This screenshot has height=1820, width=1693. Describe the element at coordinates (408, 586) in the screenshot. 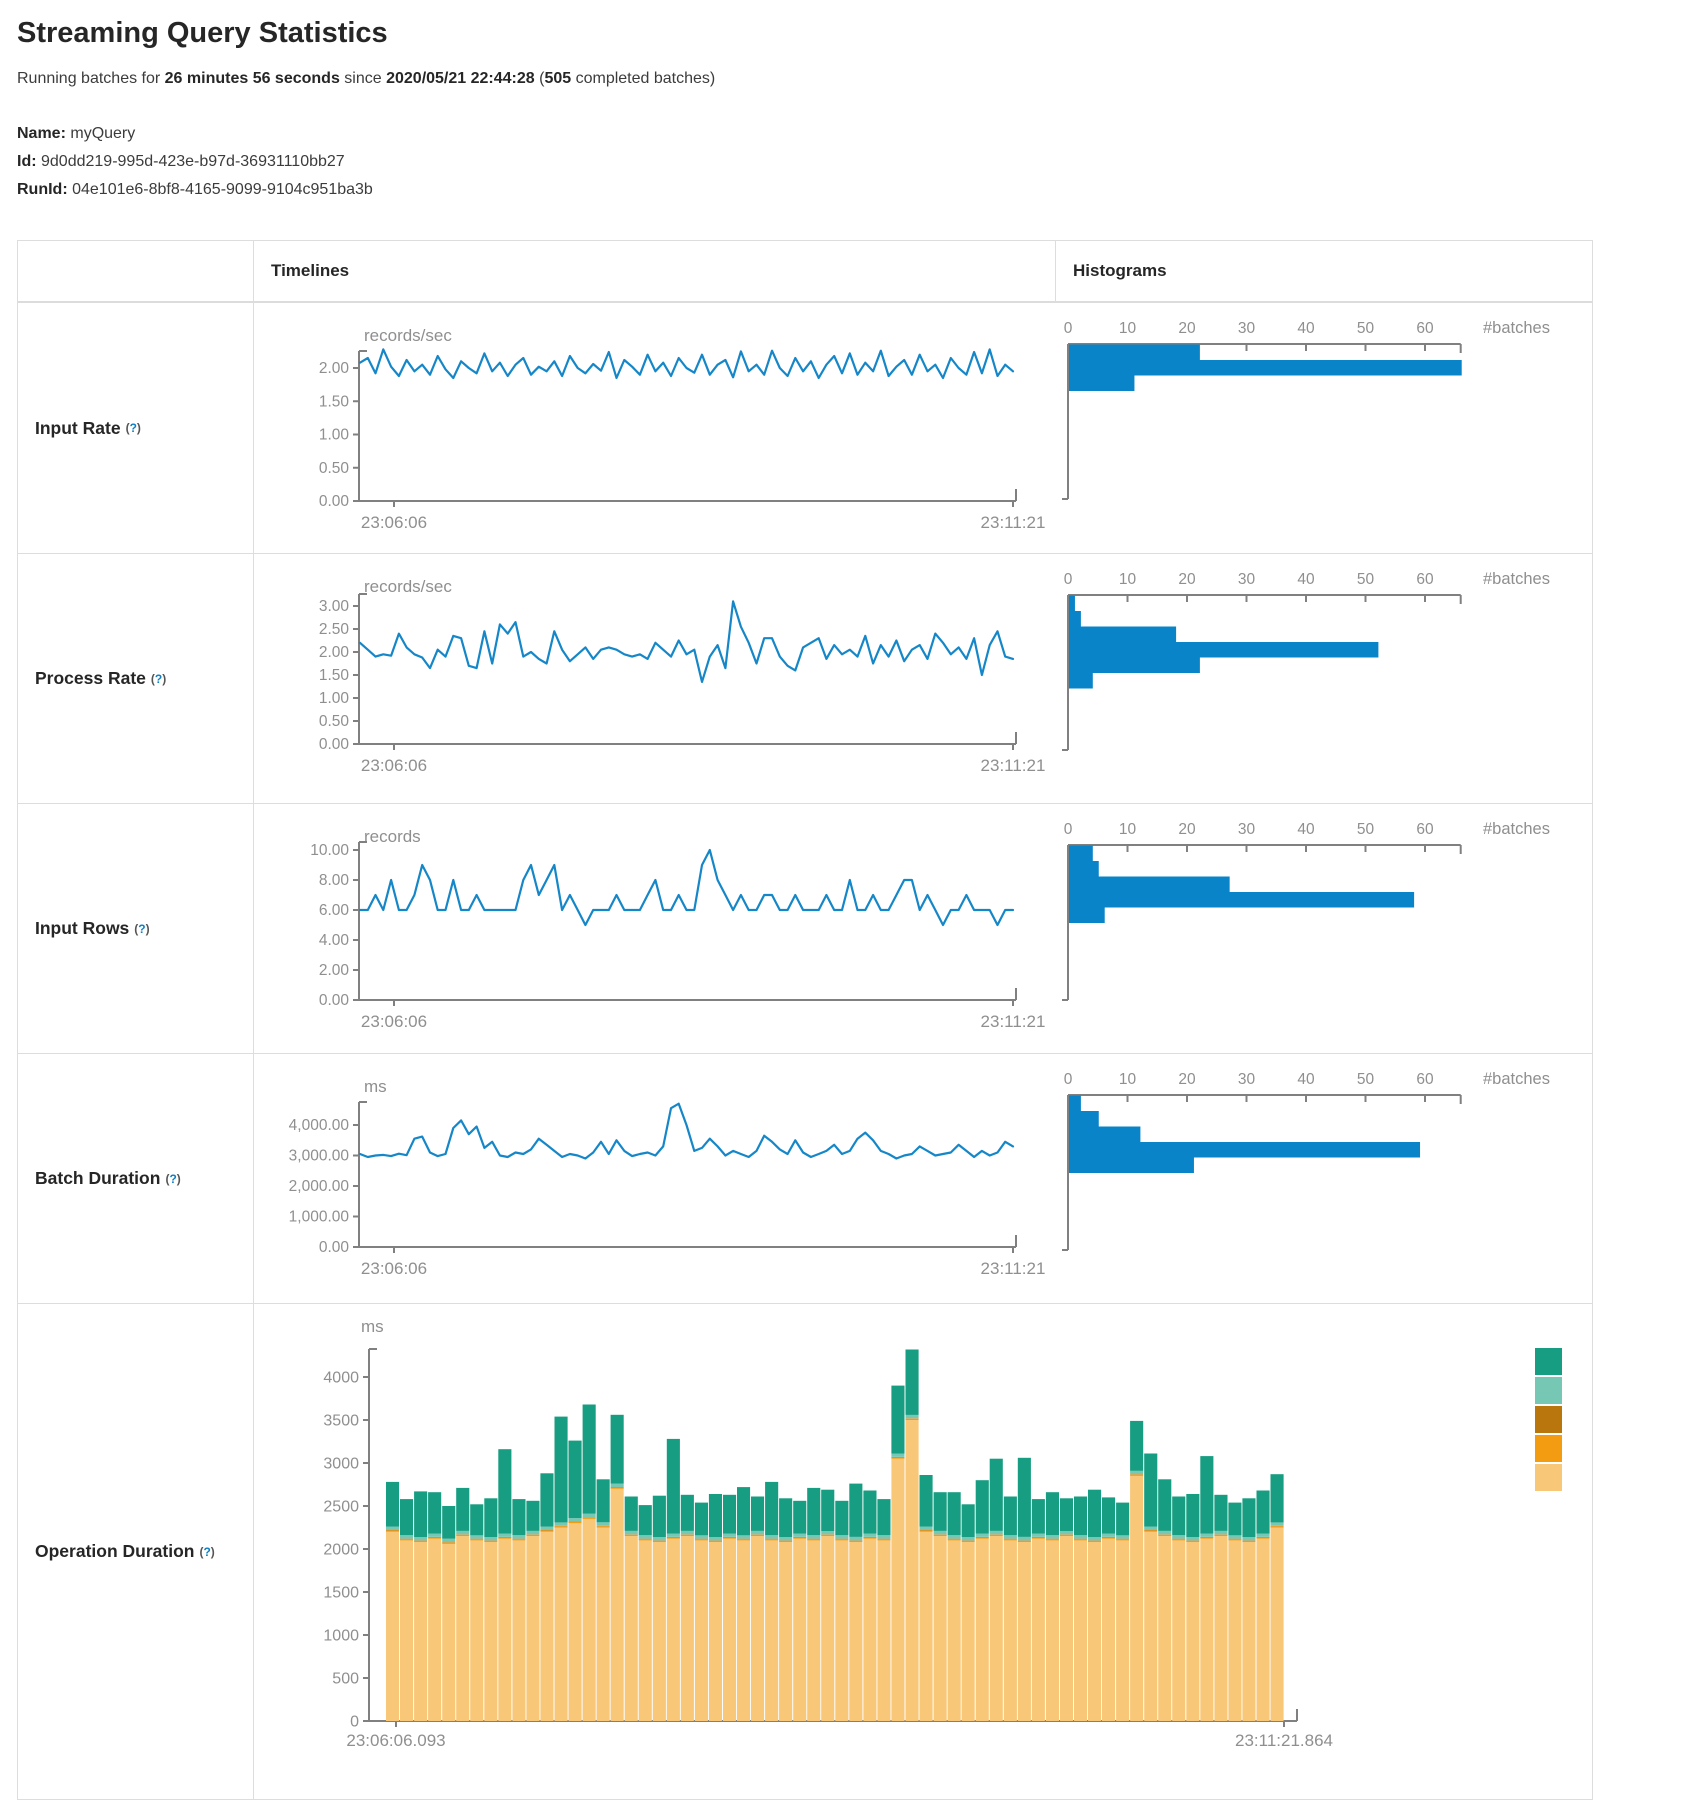

I see `svg-text: records/sec` at that location.